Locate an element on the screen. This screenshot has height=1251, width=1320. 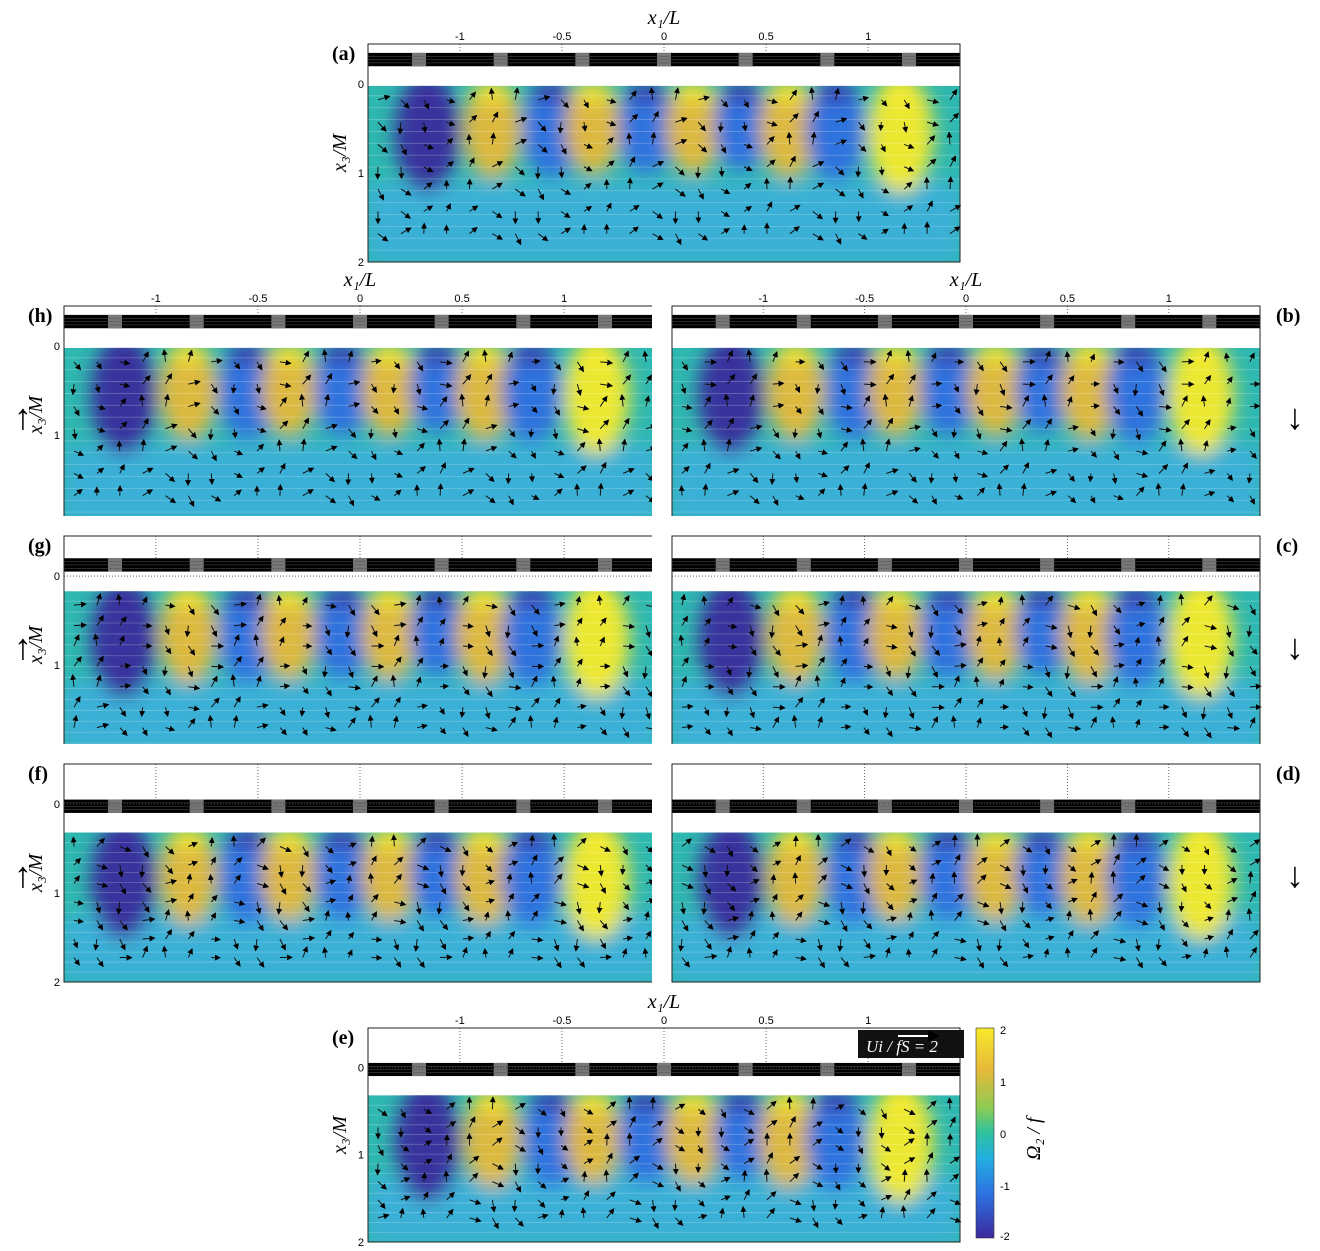
colorbar-tick: -2 is located at coordinates (1005, 1237).